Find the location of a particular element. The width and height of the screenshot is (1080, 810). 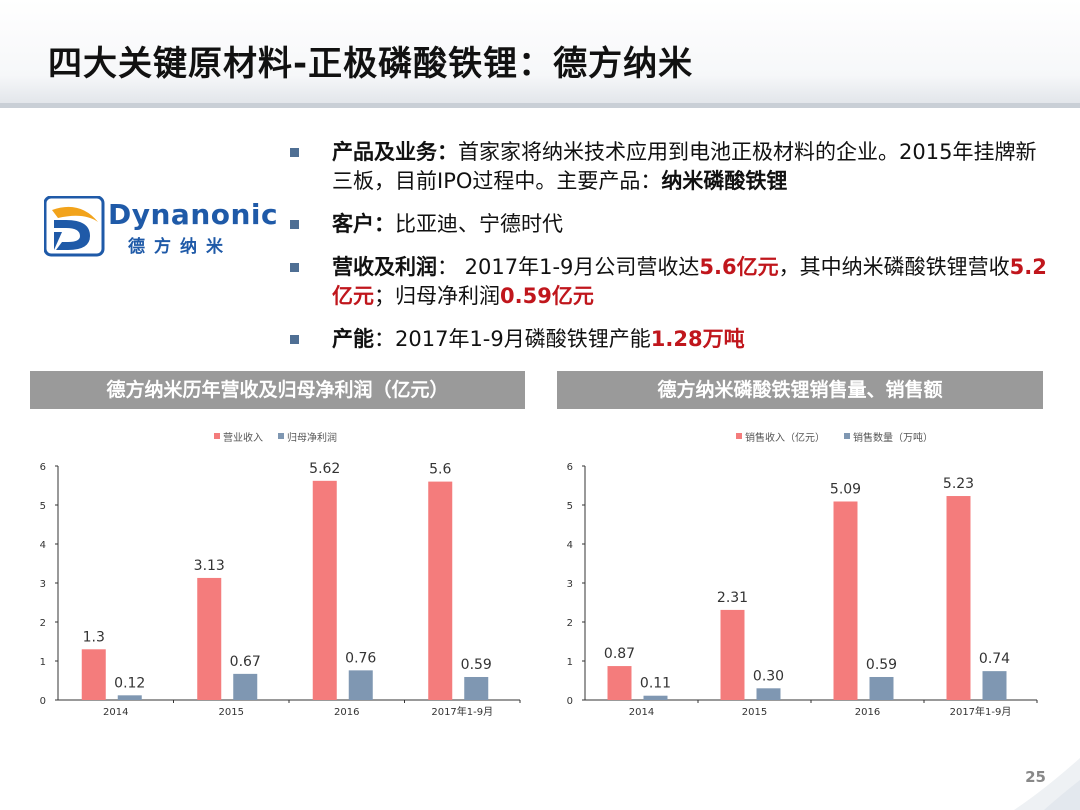

bullet-text-customers: 客户：比亚迪、宁德时代 is located at coordinates (447, 224).